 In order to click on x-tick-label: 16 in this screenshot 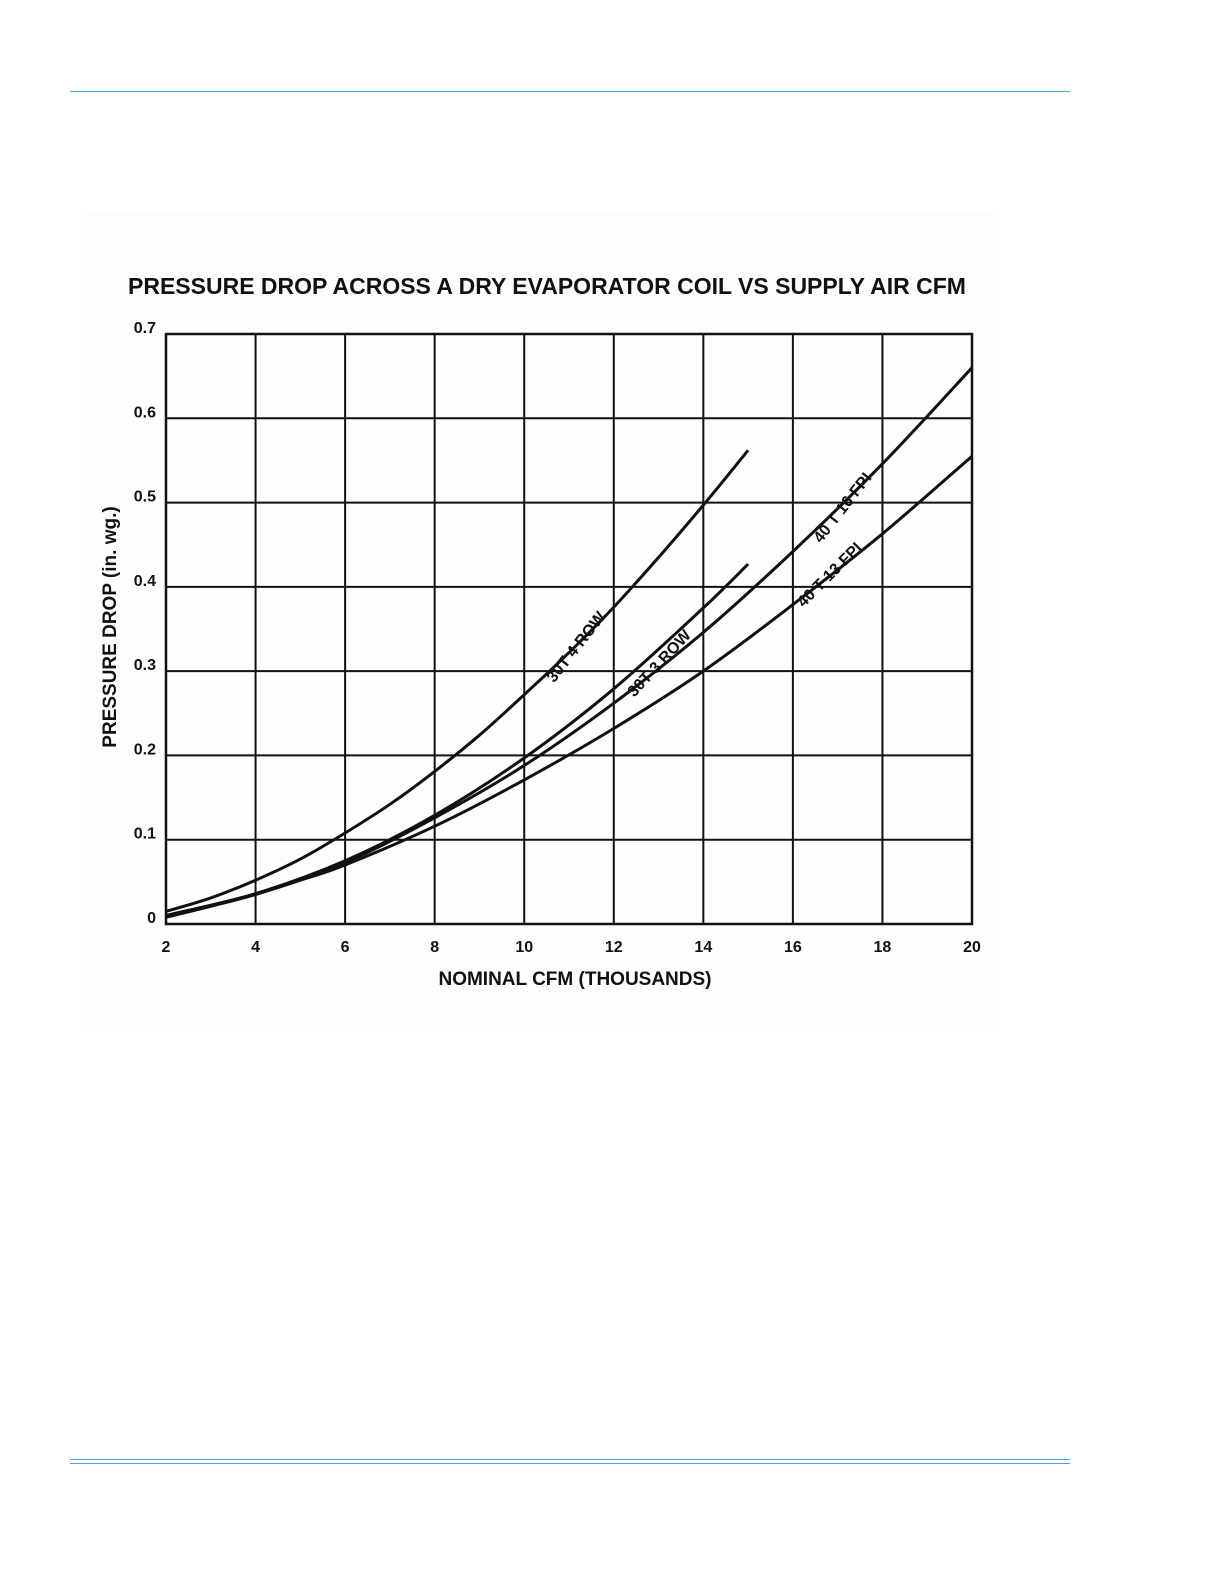, I will do `click(793, 947)`.